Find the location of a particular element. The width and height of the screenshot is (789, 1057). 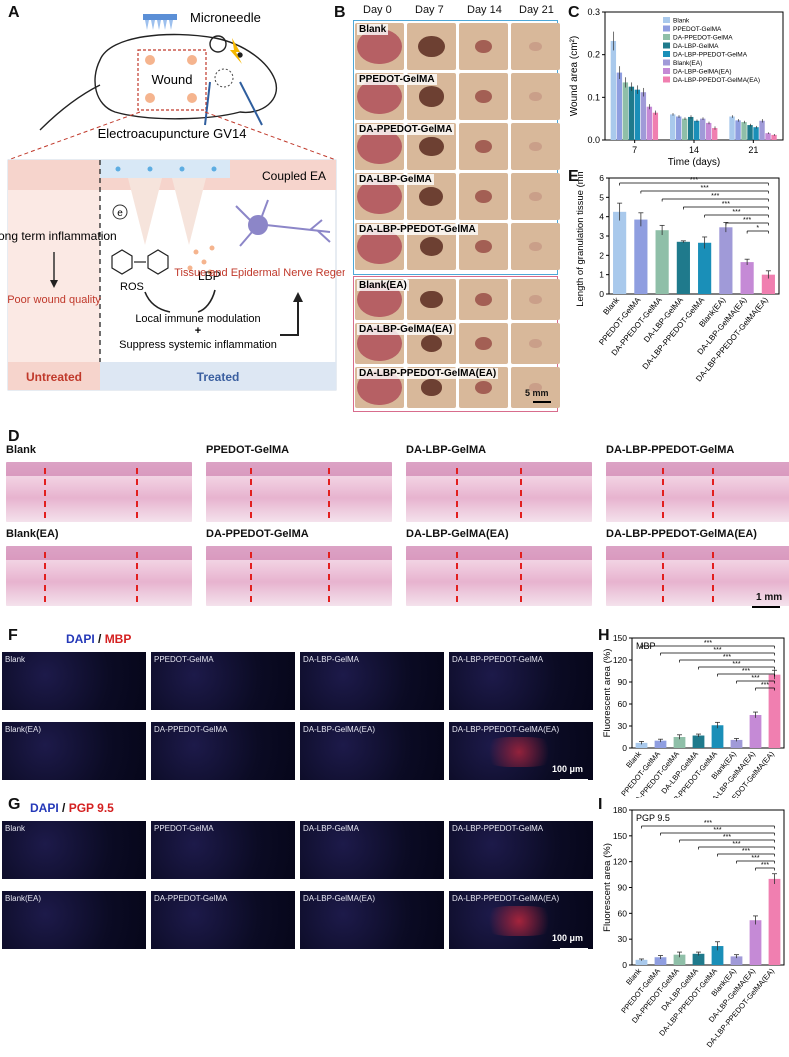

y-tick-label: 90 is located at coordinates (623, 888).